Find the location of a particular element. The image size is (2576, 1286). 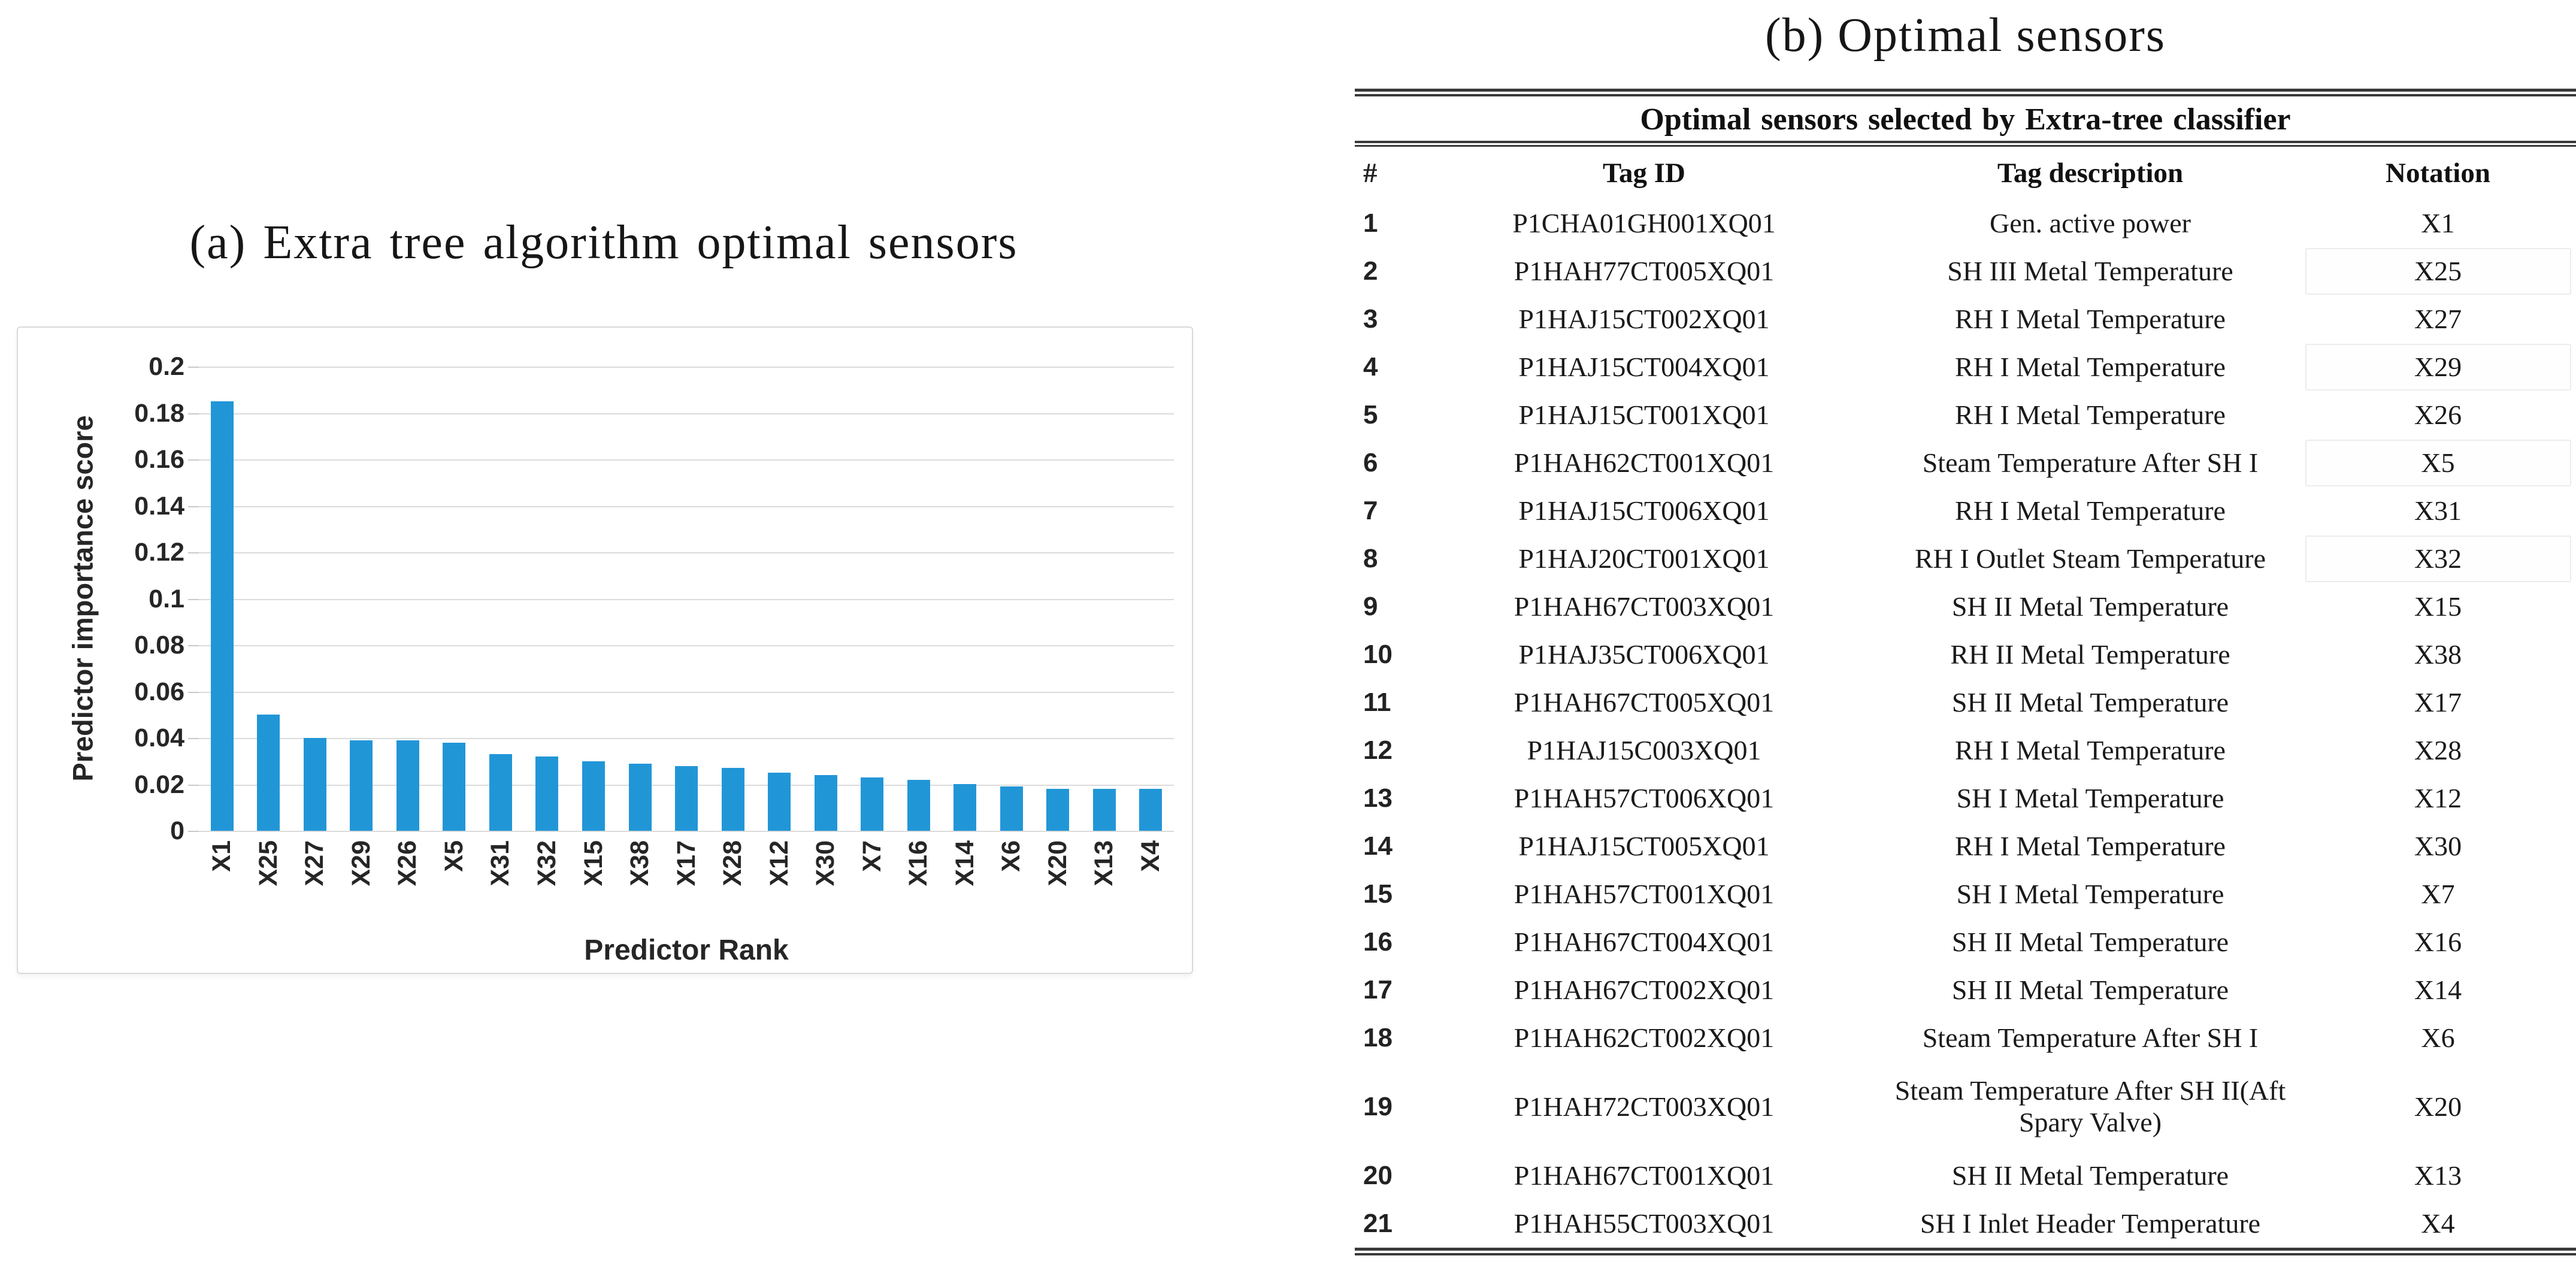

x-tick-slot: X29 is located at coordinates (361, 887).